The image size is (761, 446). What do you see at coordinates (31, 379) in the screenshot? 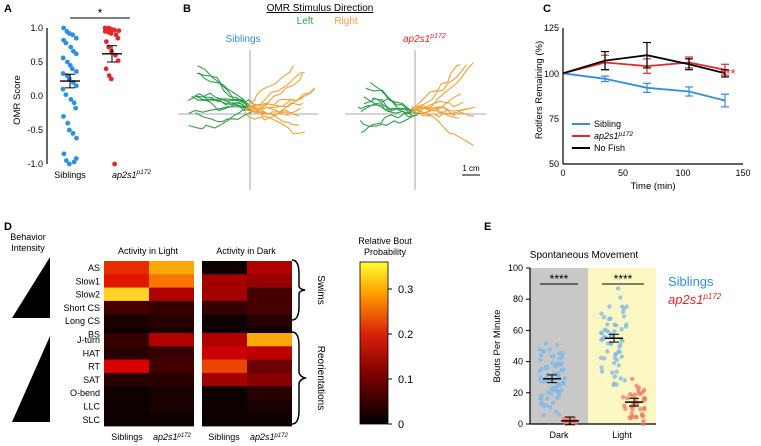
I see `panel-d-intensity-wedge-bottom` at bounding box center [31, 379].